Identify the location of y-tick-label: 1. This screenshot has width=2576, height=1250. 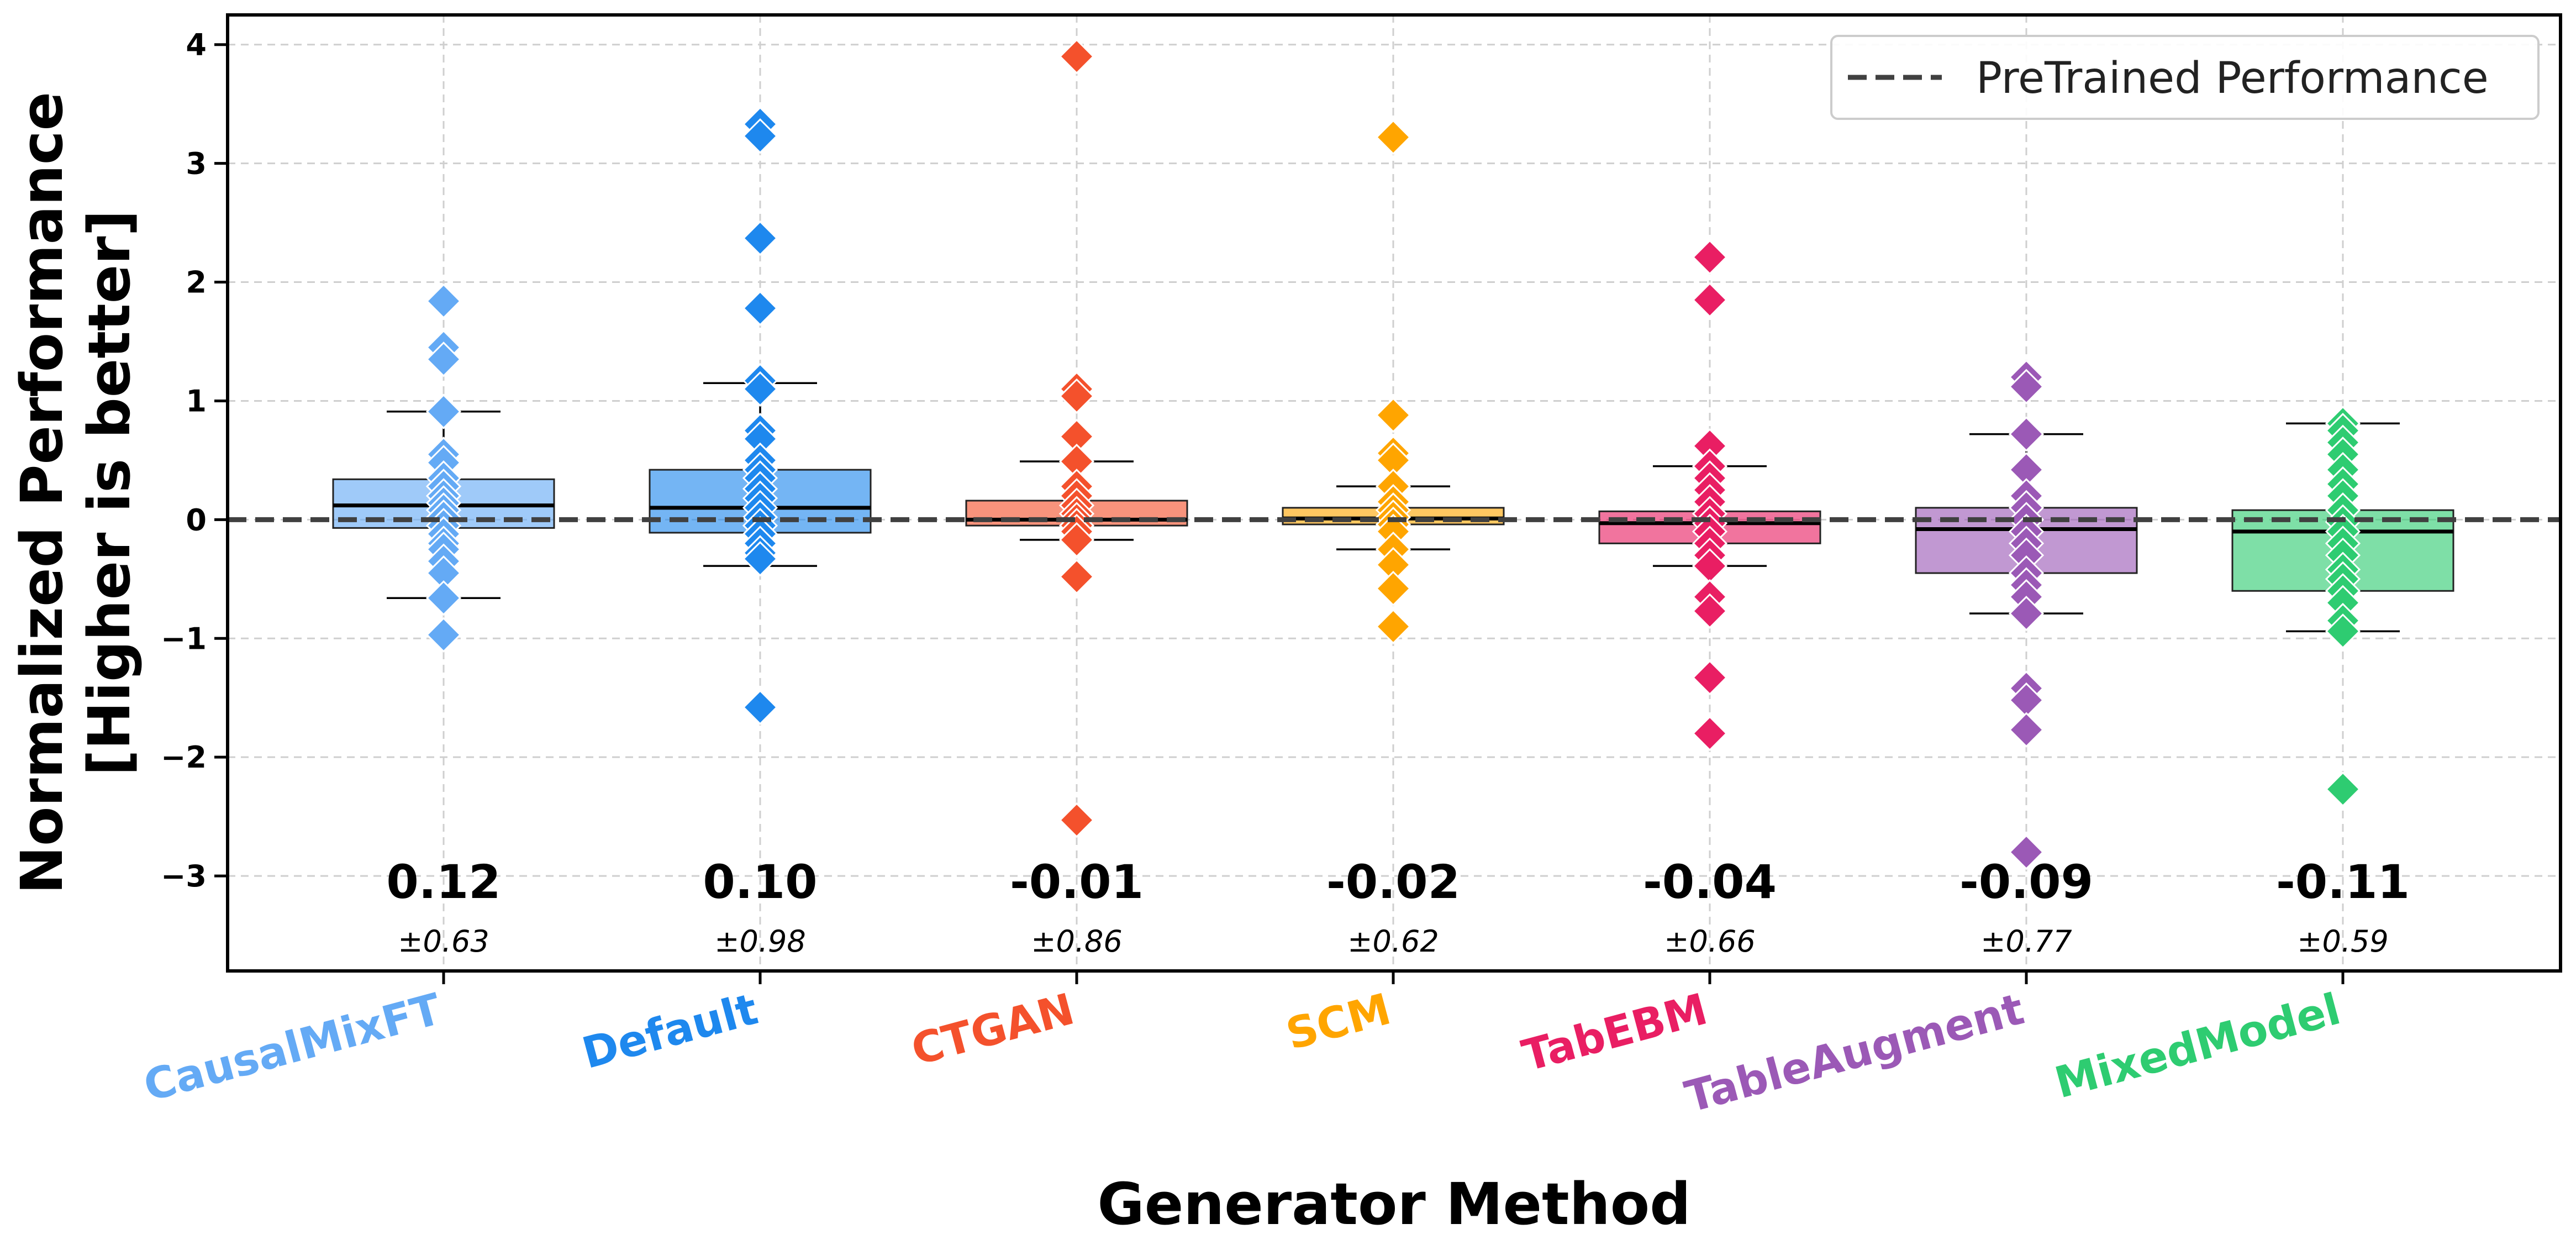
(196, 401).